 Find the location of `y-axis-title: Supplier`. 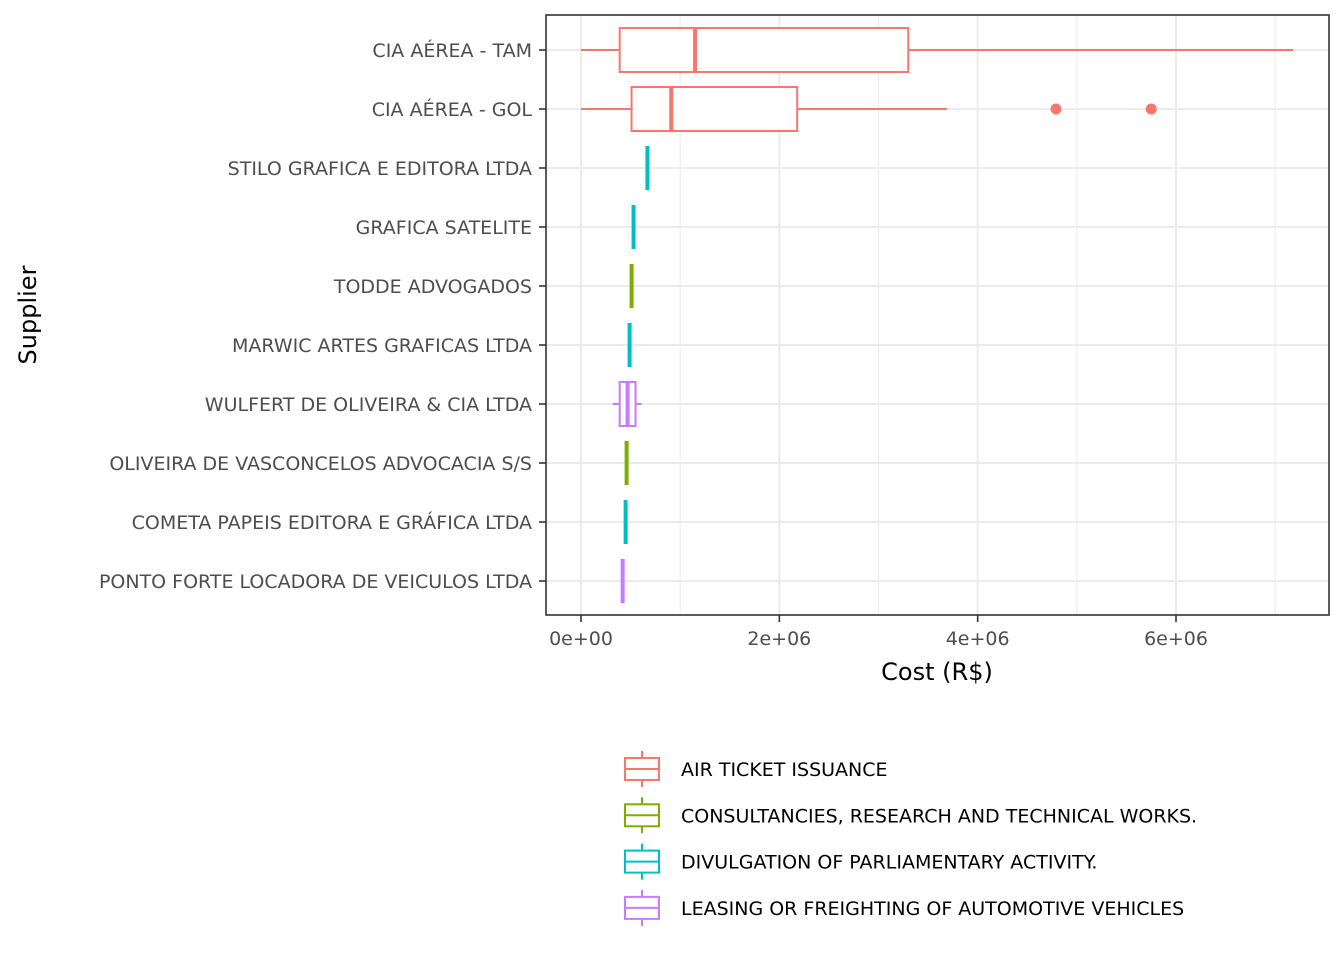

y-axis-title: Supplier is located at coordinates (28, 314).